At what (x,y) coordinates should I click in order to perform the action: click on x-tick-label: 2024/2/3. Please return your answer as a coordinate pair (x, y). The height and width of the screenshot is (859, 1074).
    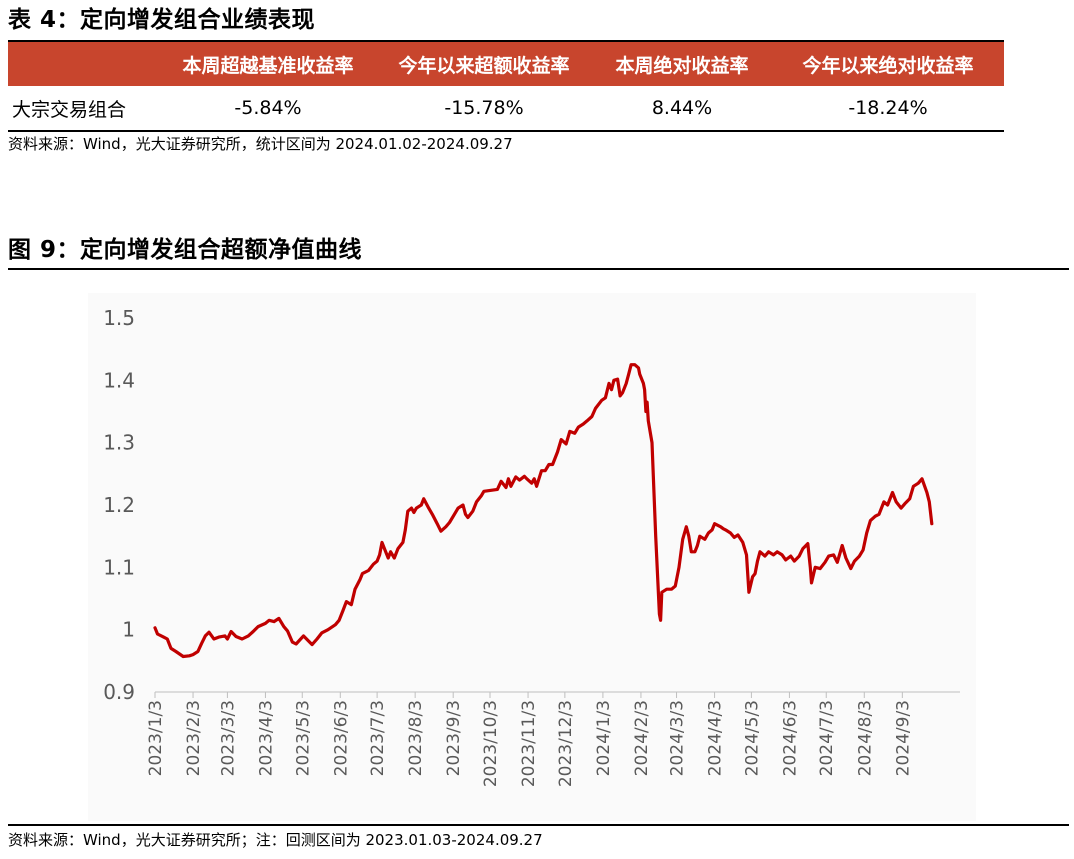
    Looking at the image, I should click on (642, 738).